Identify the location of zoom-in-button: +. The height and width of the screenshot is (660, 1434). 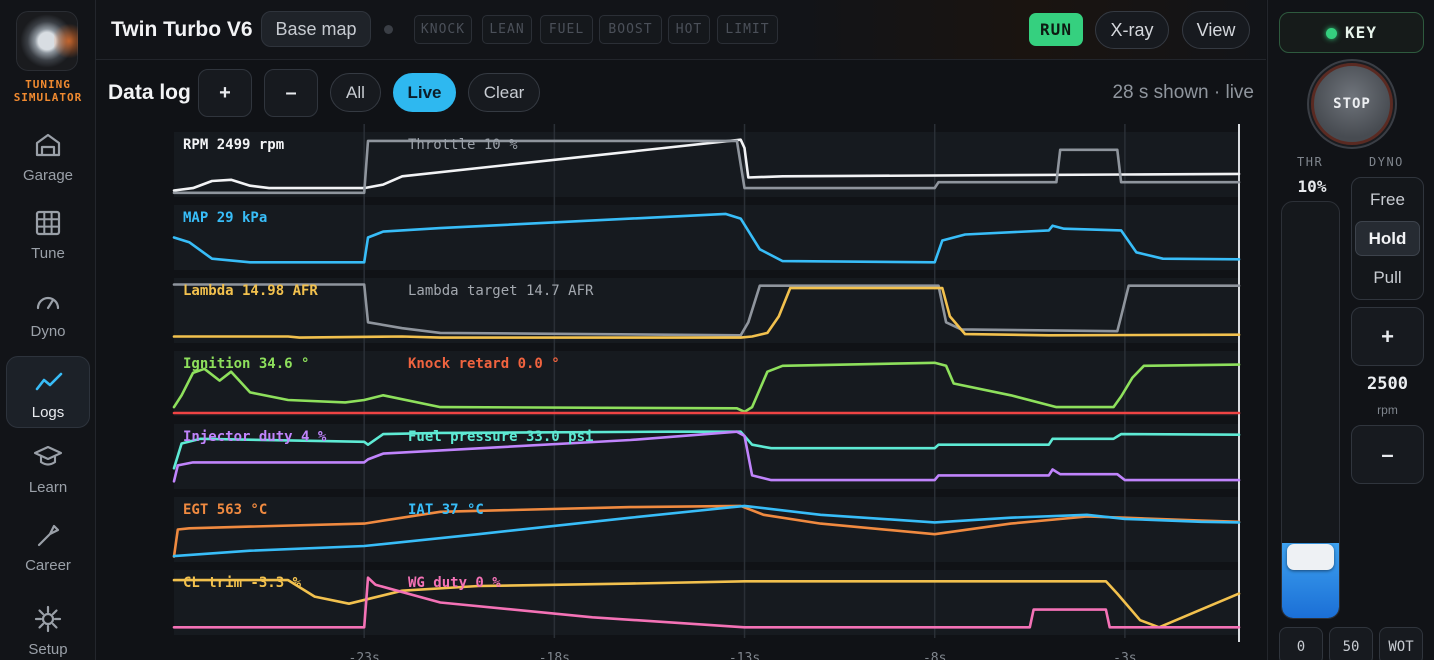
(225, 93).